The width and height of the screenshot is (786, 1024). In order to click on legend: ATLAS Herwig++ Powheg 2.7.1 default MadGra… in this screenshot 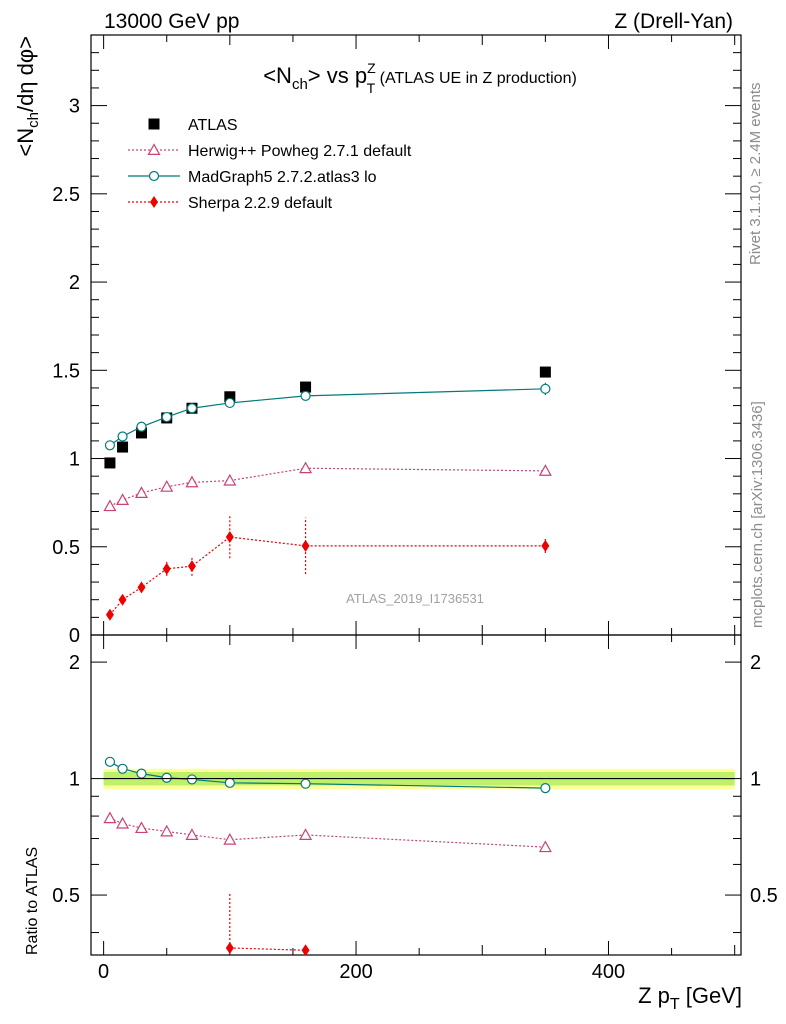, I will do `click(270, 164)`.